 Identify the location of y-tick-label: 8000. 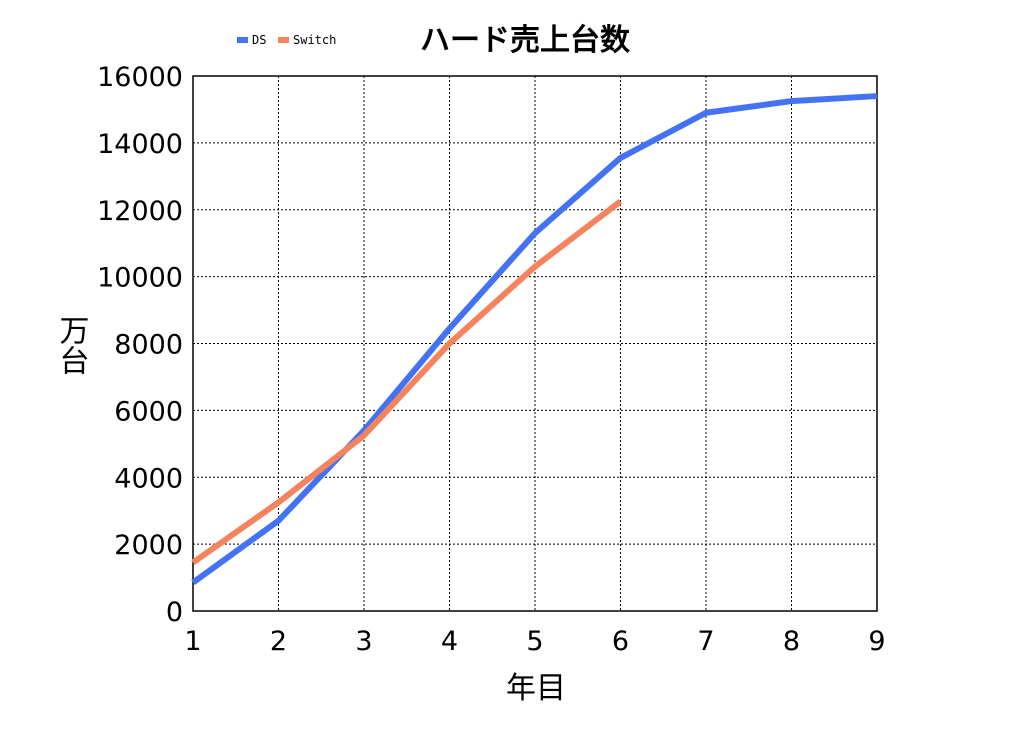
(148, 345).